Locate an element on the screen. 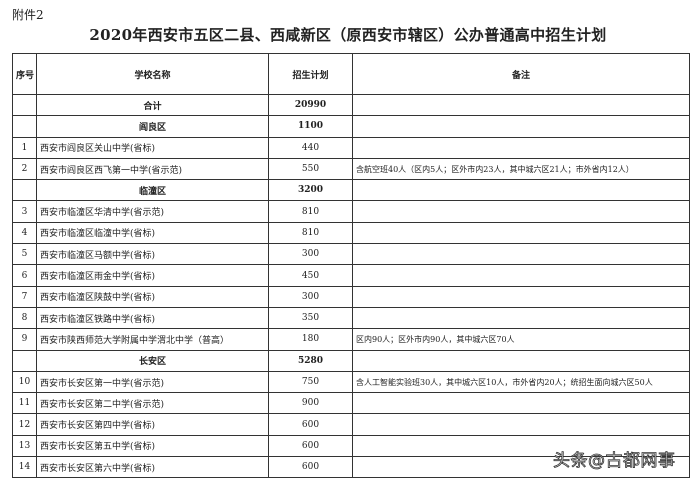 This screenshot has height=487, width=696. school-name: 西安市阎良区西飞第一中学(省示范) is located at coordinates (152, 169).